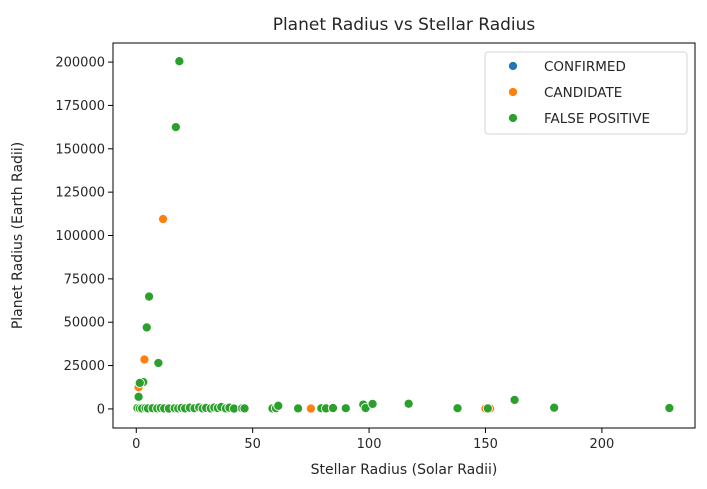  Describe the element at coordinates (369, 444) in the screenshot. I see `x-tick-label: 100` at that location.